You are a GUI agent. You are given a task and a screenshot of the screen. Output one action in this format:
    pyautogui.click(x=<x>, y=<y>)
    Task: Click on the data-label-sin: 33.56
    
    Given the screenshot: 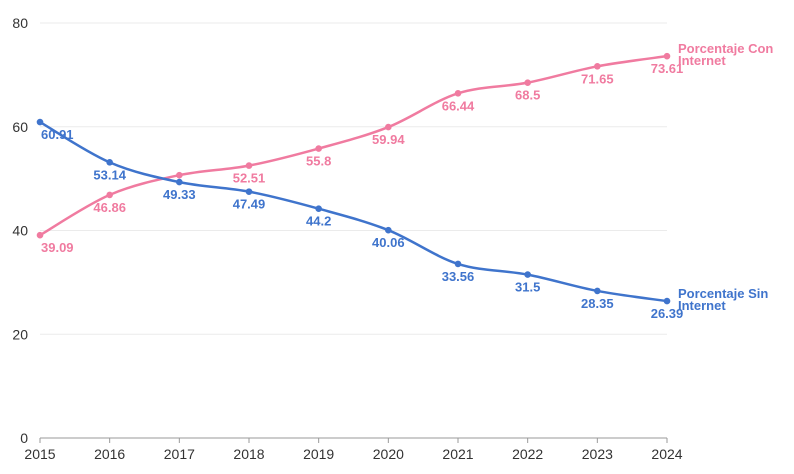 What is the action you would take?
    pyautogui.click(x=458, y=276)
    